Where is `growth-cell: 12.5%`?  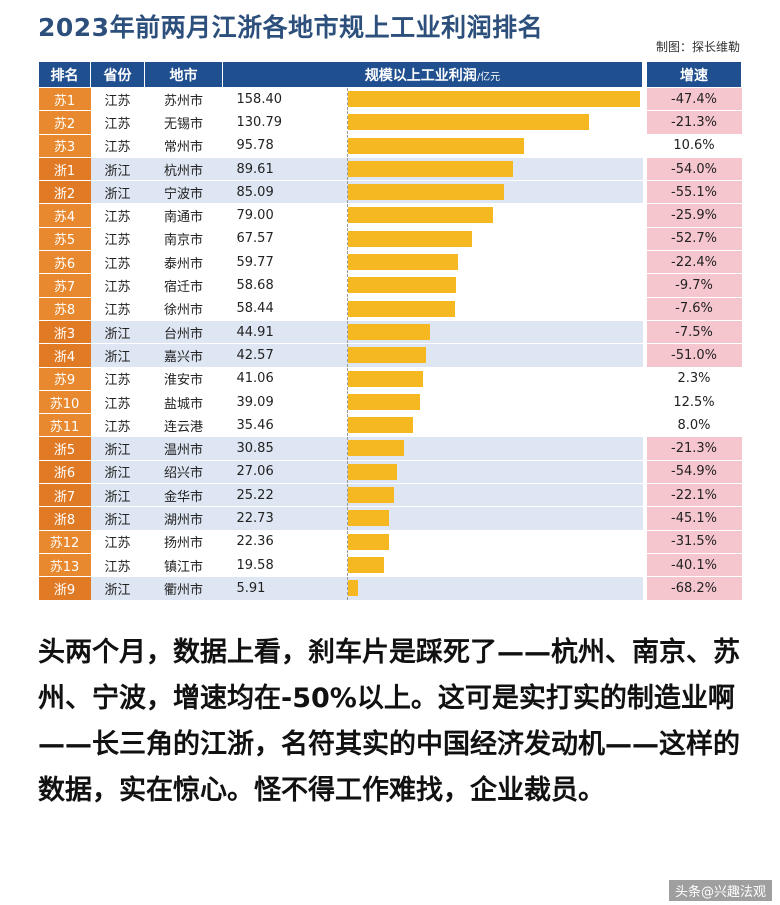
growth-cell: 12.5% is located at coordinates (694, 402).